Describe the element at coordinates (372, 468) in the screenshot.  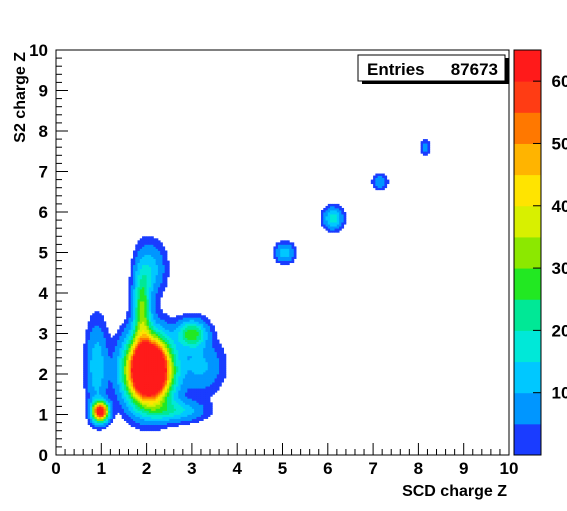
I see `x-tick-label: 7` at that location.